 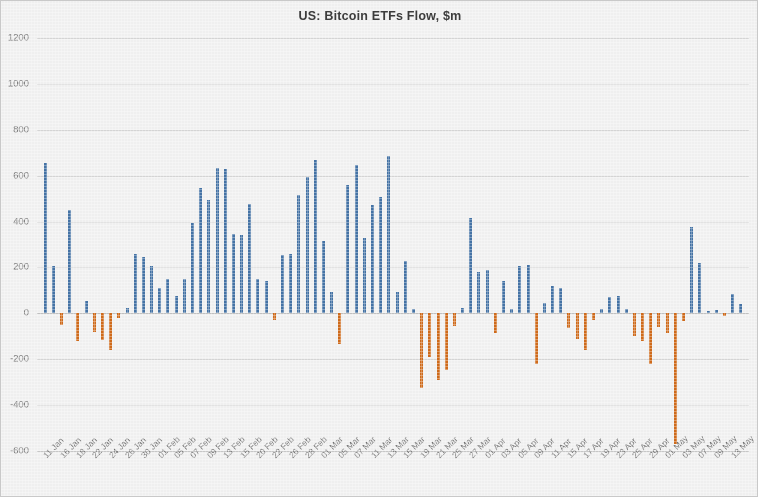 What do you see at coordinates (19, 405) in the screenshot?
I see `y-axis-tick-label: -400` at bounding box center [19, 405].